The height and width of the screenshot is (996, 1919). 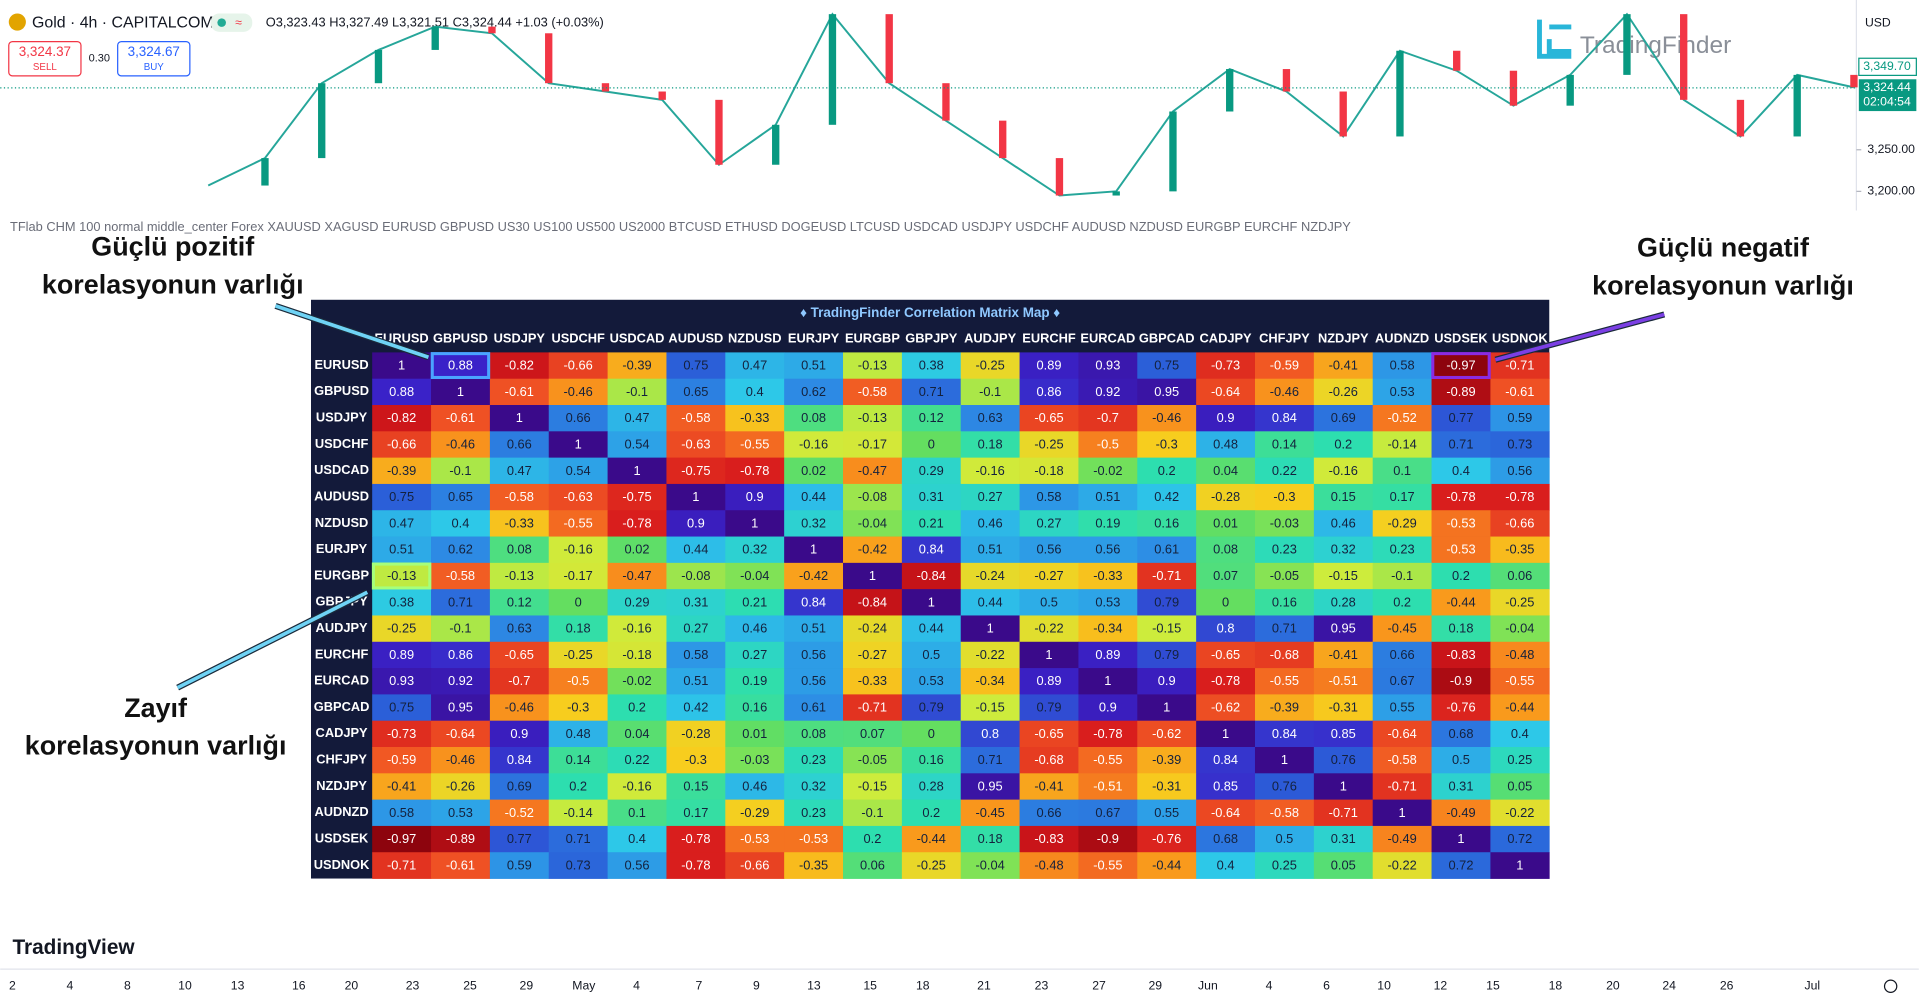 I want to click on correlation-value: 0.14, so click(x=578, y=759).